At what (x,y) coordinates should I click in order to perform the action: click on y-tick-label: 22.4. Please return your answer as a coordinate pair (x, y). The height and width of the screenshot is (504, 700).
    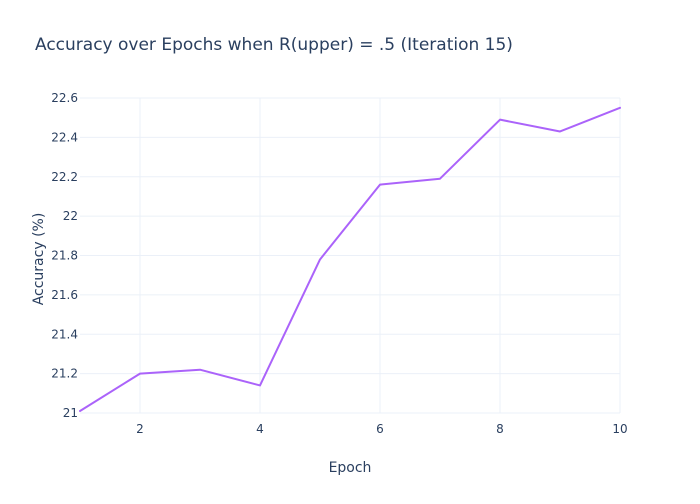
    Looking at the image, I should click on (64, 137).